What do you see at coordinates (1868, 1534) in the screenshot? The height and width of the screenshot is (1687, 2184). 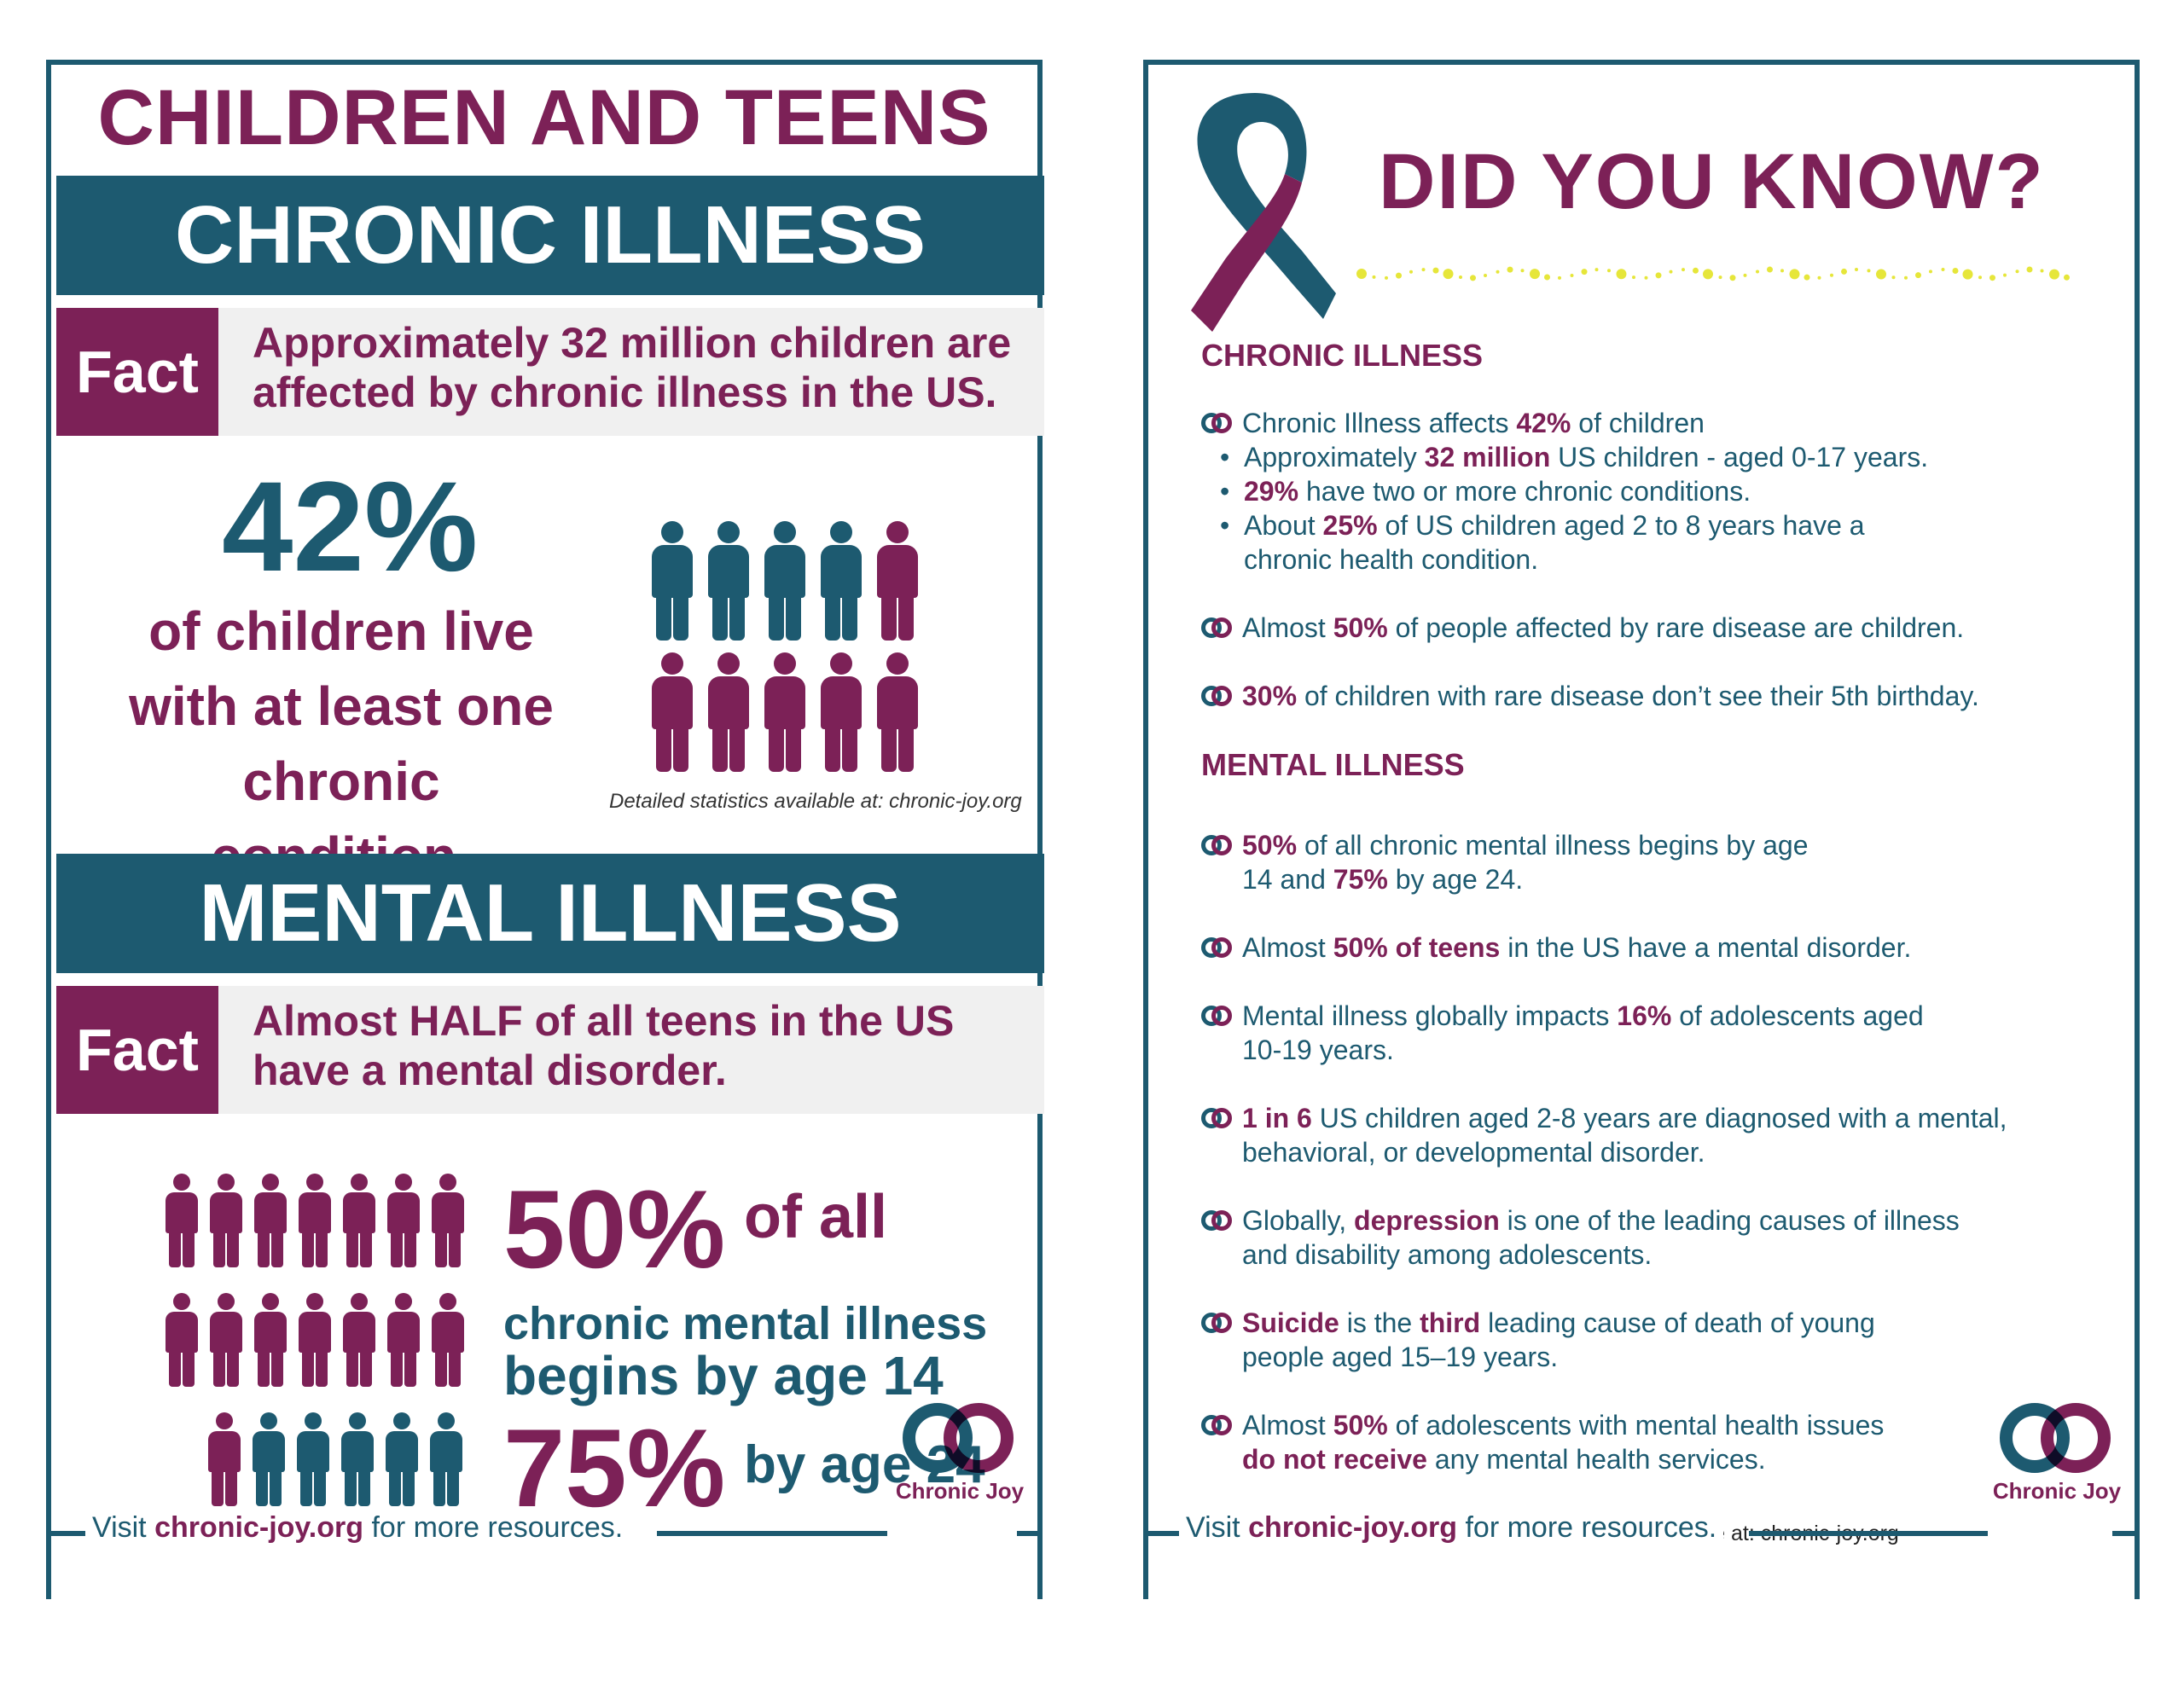 I see `frame-bottom-right-mid` at bounding box center [1868, 1534].